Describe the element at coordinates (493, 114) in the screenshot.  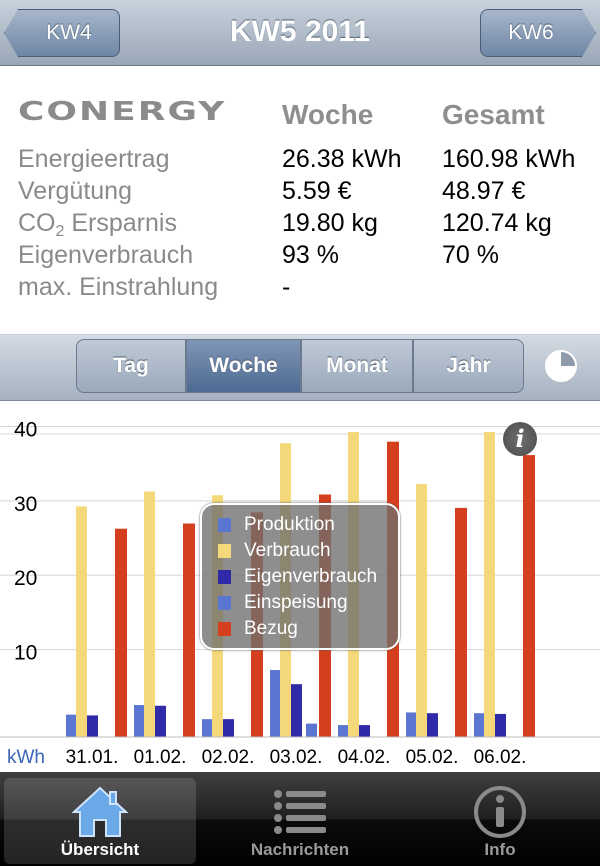
I see `column-header-total: Gesamt` at that location.